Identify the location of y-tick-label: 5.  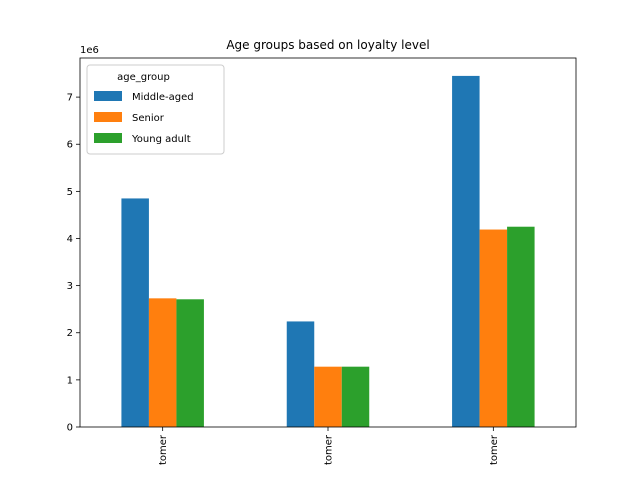
(70, 192).